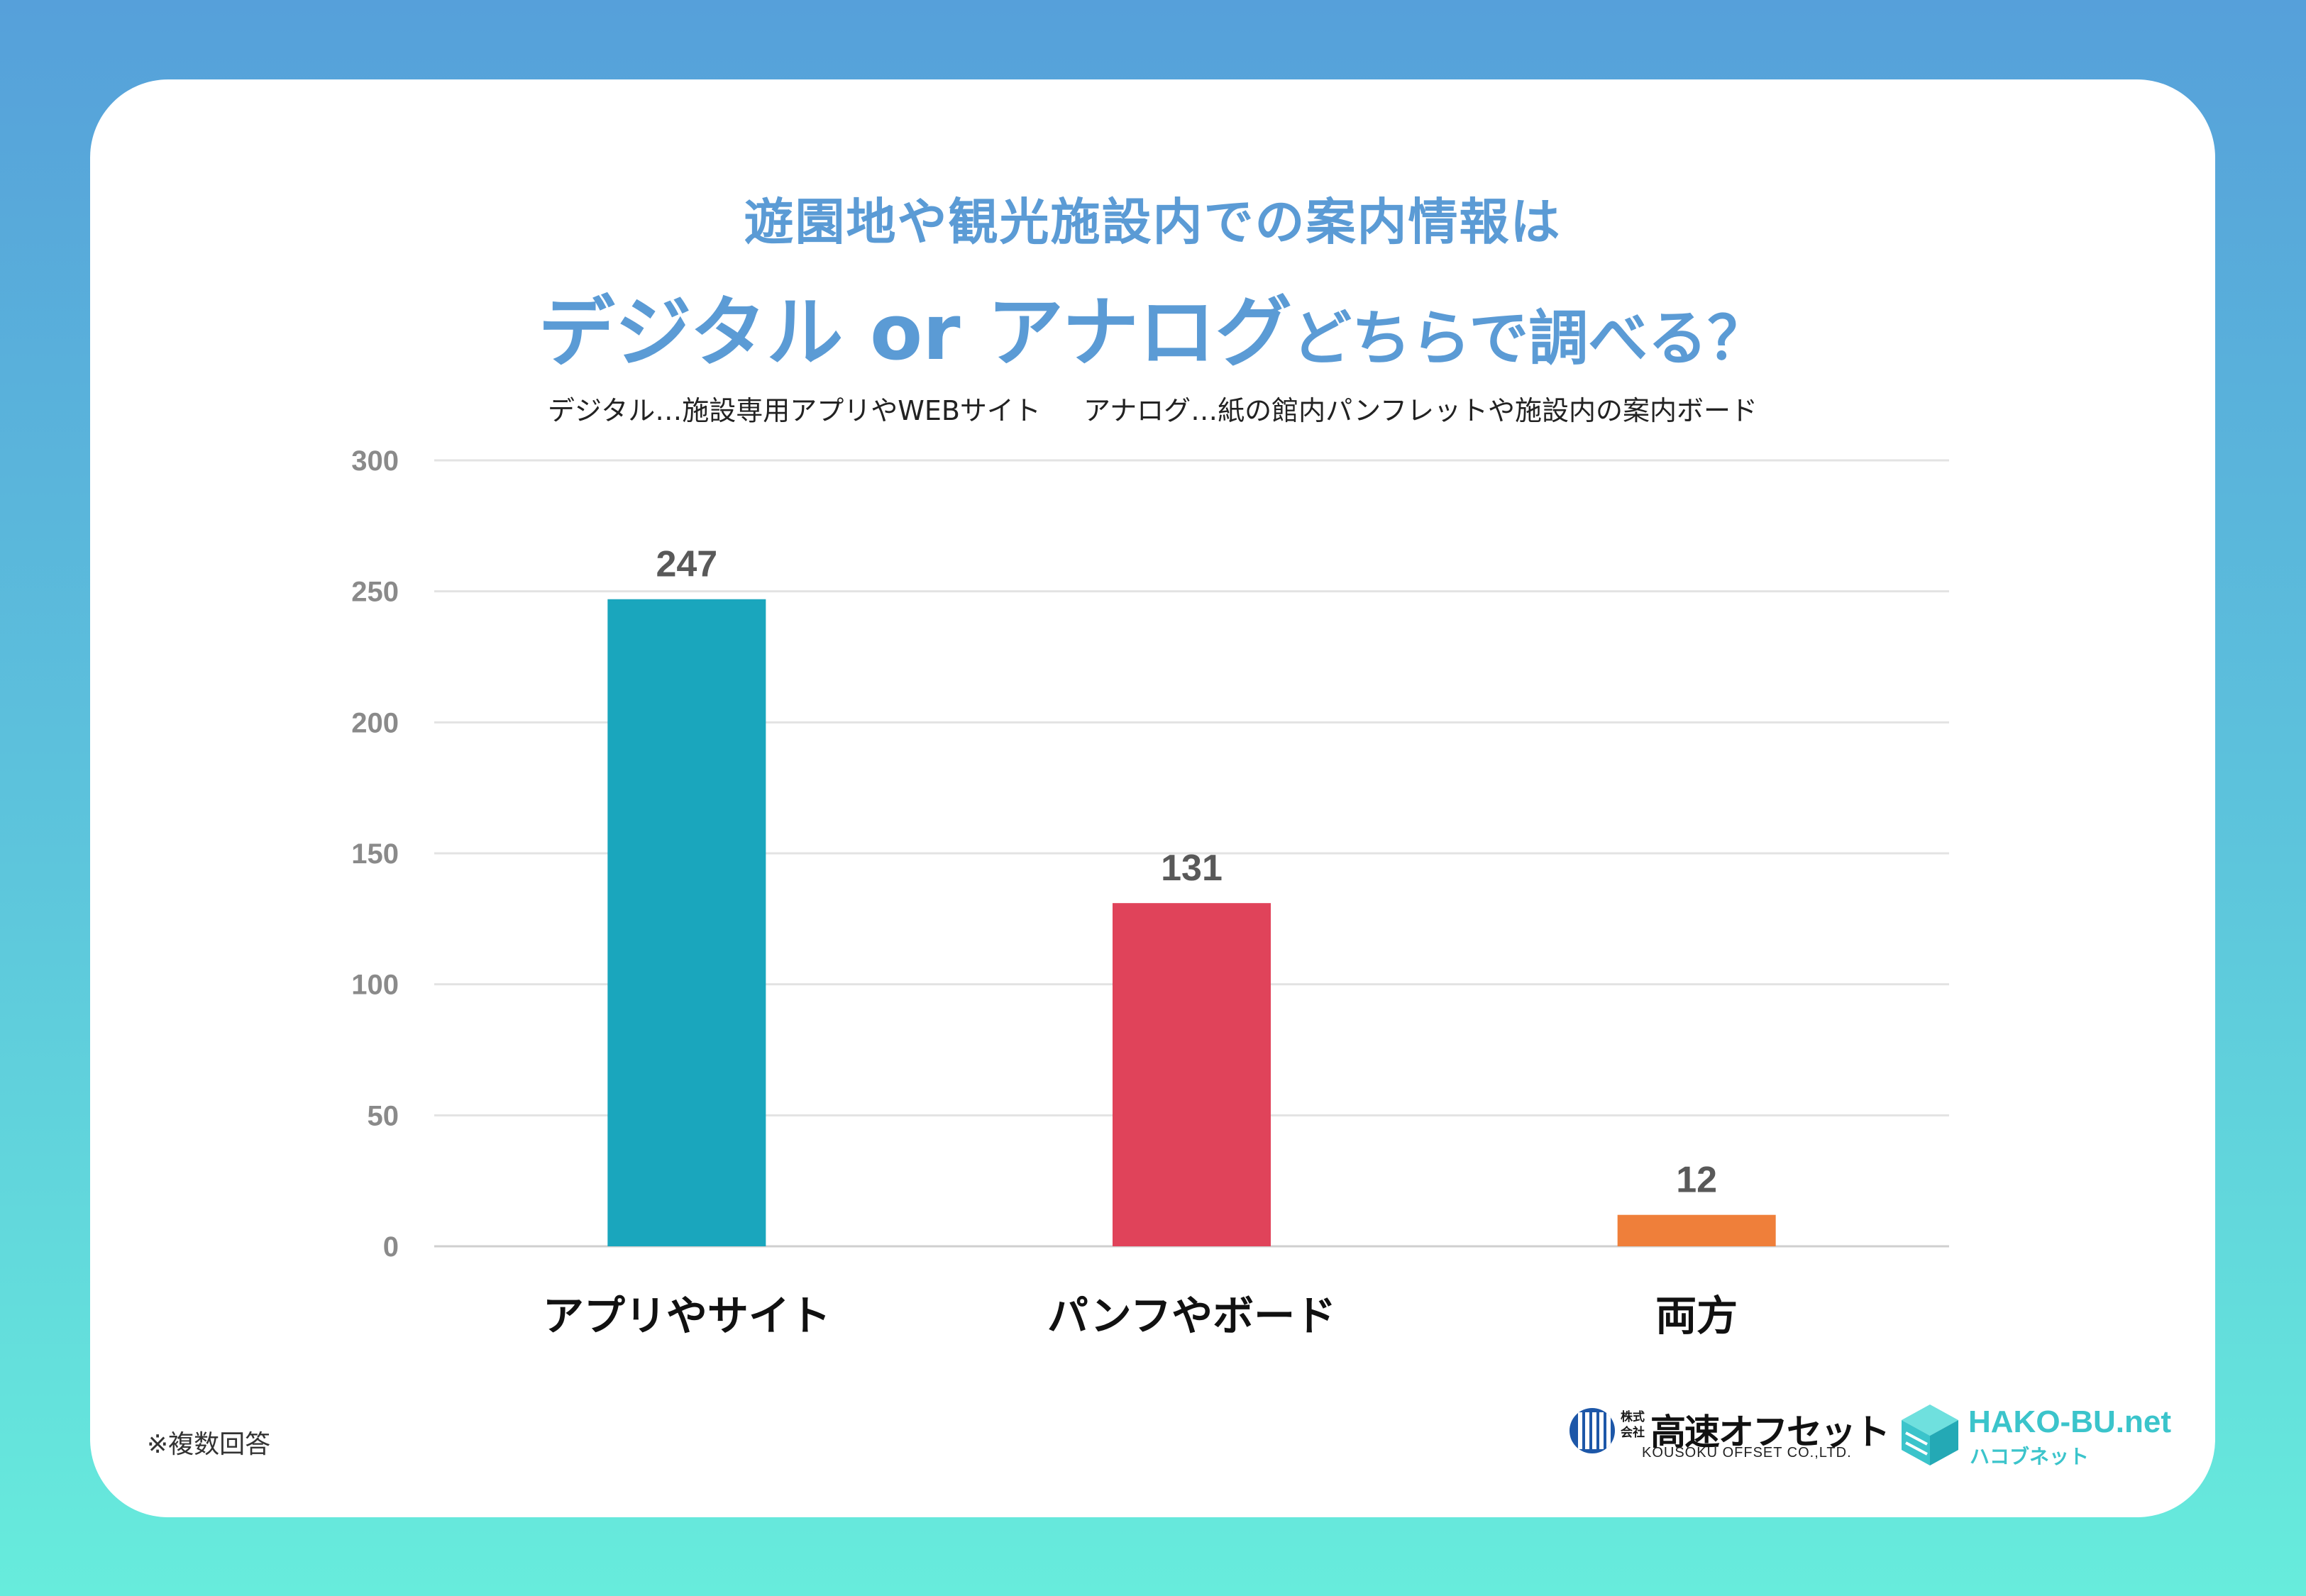 The image size is (2306, 1596). What do you see at coordinates (1930, 1435) in the screenshot?
I see `hako-bu-cube-icon` at bounding box center [1930, 1435].